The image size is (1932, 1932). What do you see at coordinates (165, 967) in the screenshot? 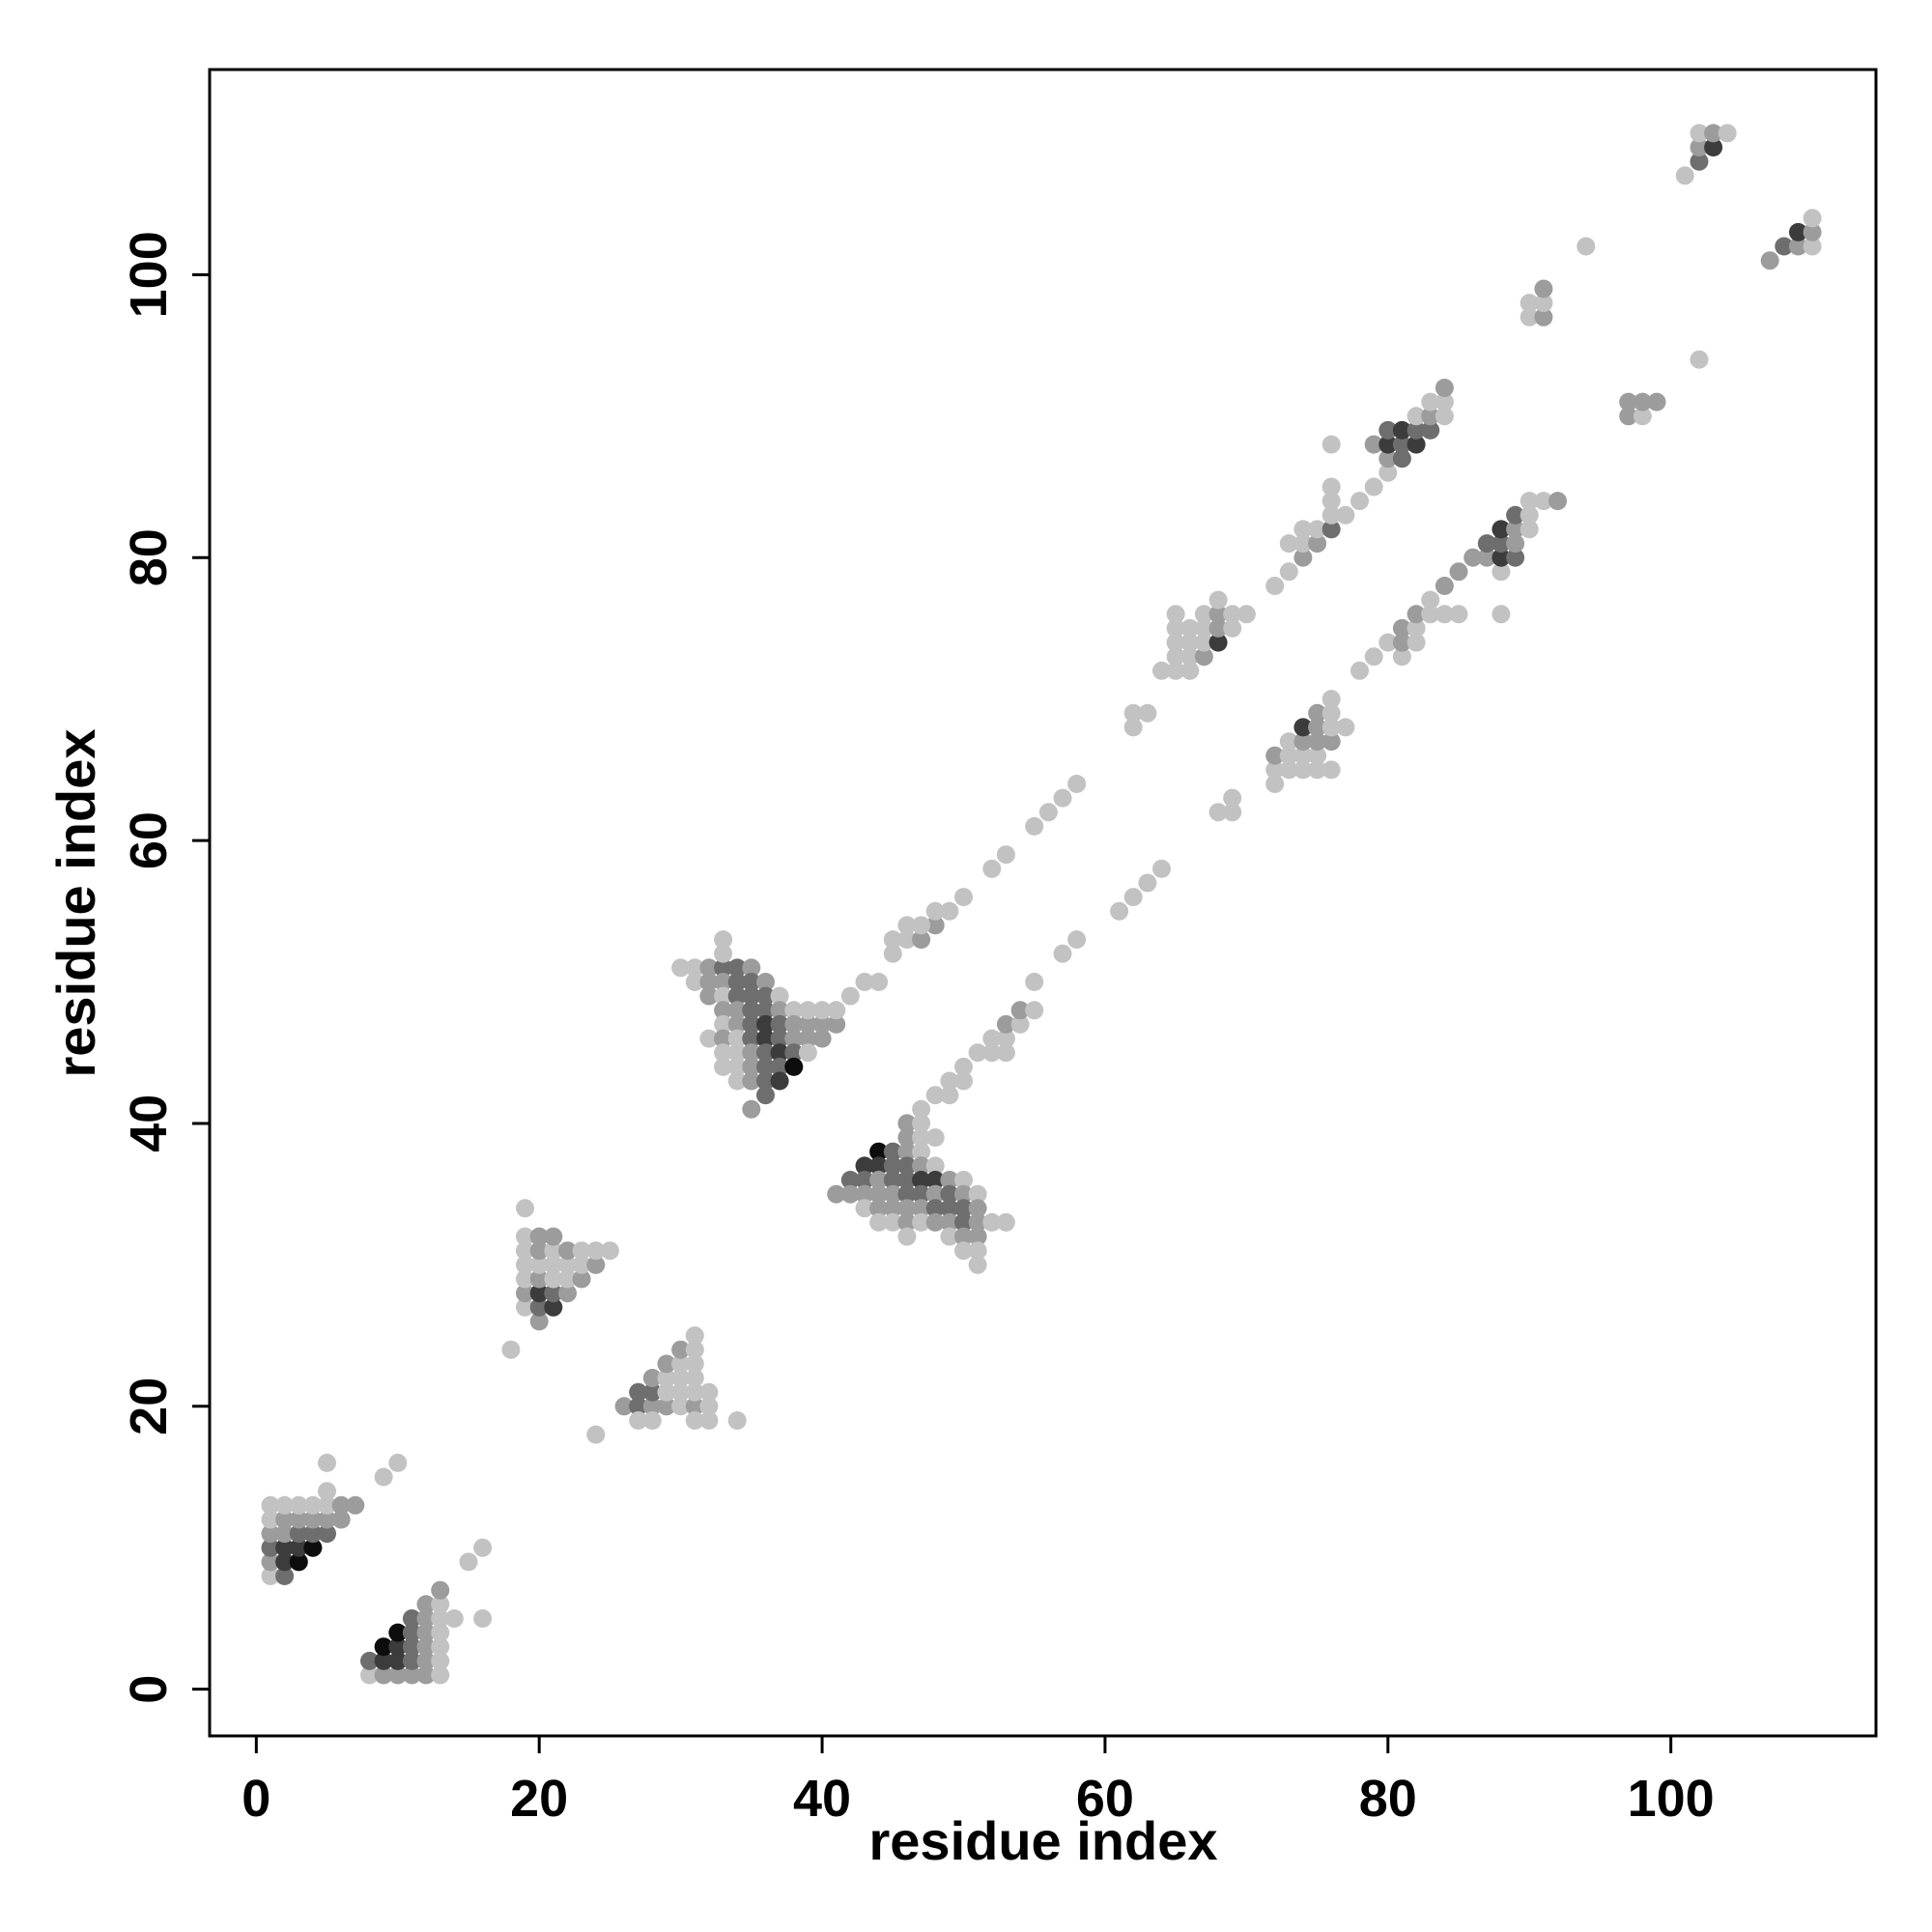
I see `y-axis: 0 20 40 60 80 100` at bounding box center [165, 967].